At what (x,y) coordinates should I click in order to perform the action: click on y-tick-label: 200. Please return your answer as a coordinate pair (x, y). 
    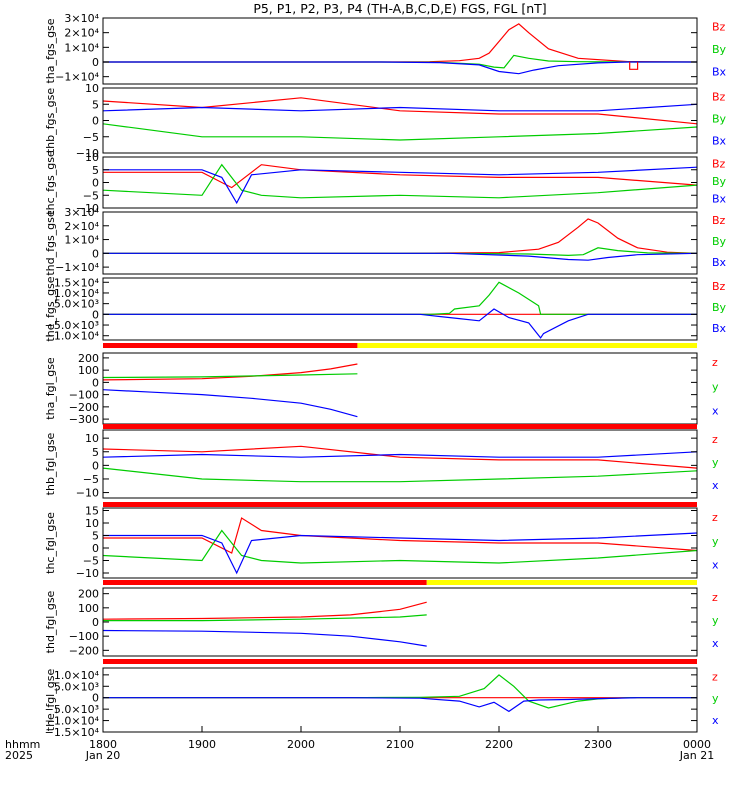
    Looking at the image, I should click on (88, 594).